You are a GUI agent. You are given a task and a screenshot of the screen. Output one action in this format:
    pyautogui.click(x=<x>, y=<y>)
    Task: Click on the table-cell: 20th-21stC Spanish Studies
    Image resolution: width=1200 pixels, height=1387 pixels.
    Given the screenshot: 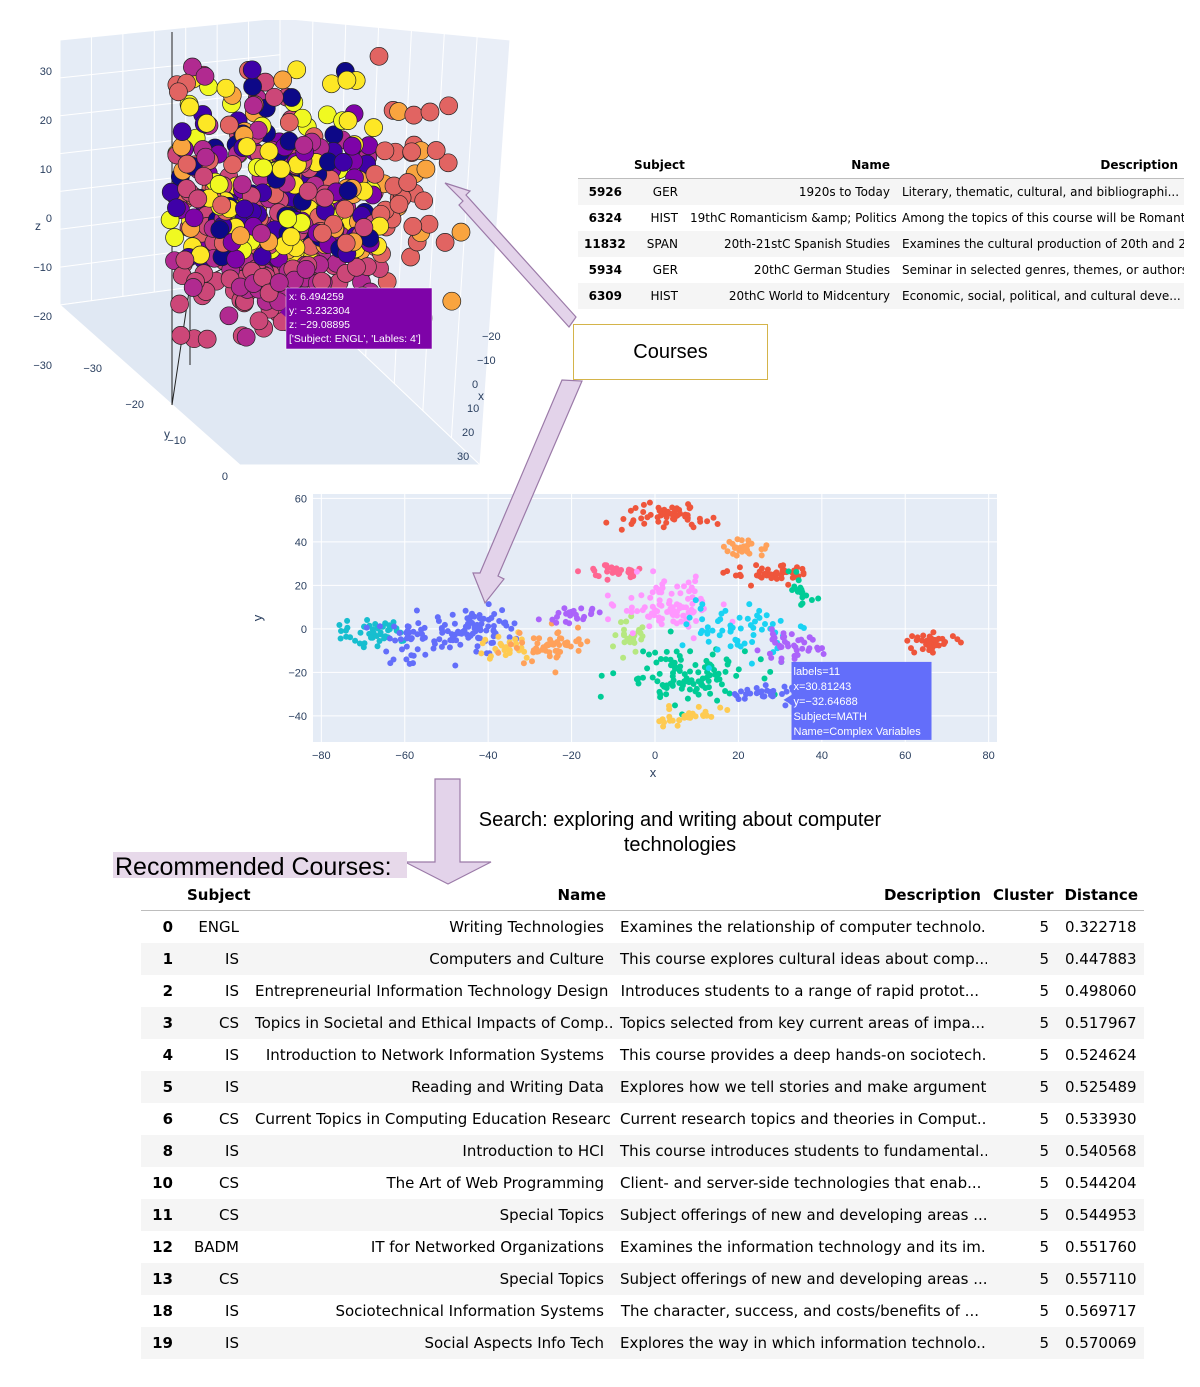 What is the action you would take?
    pyautogui.click(x=806, y=244)
    